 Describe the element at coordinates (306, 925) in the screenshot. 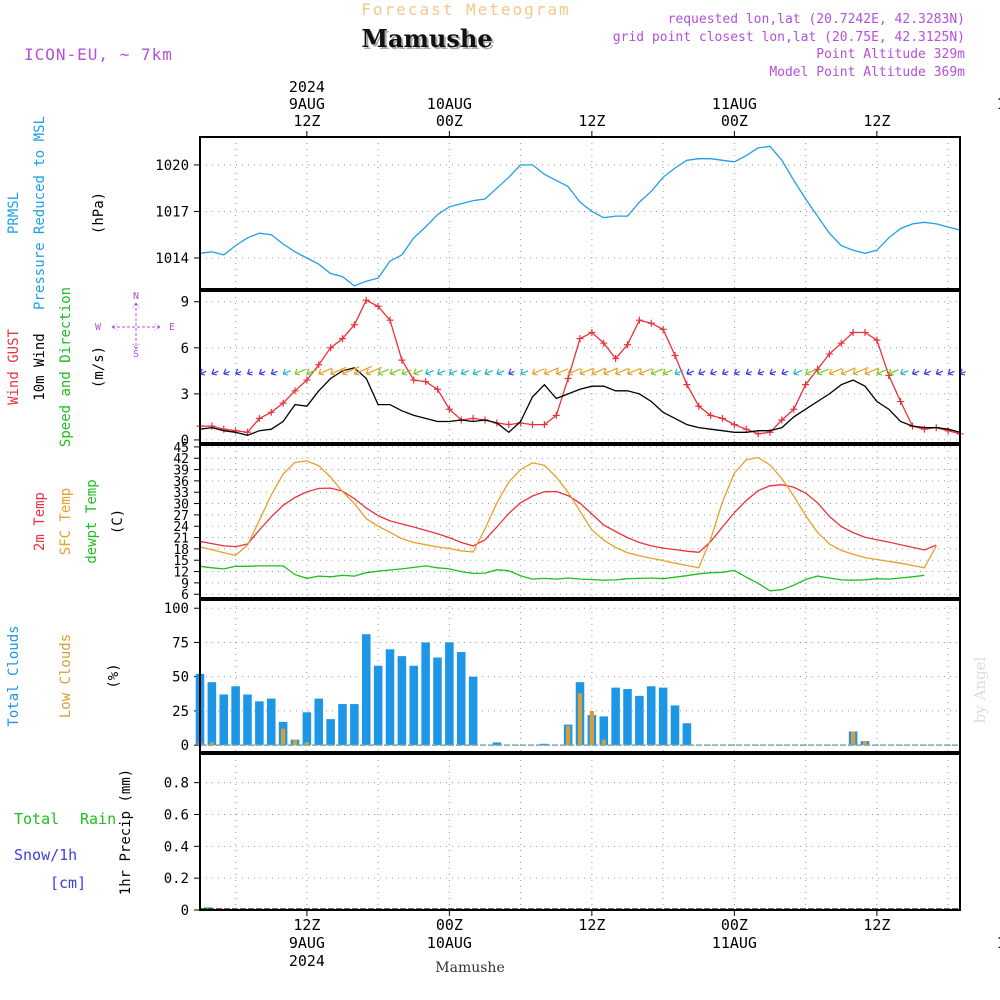

I see `bottom-time-label: 12Z` at that location.